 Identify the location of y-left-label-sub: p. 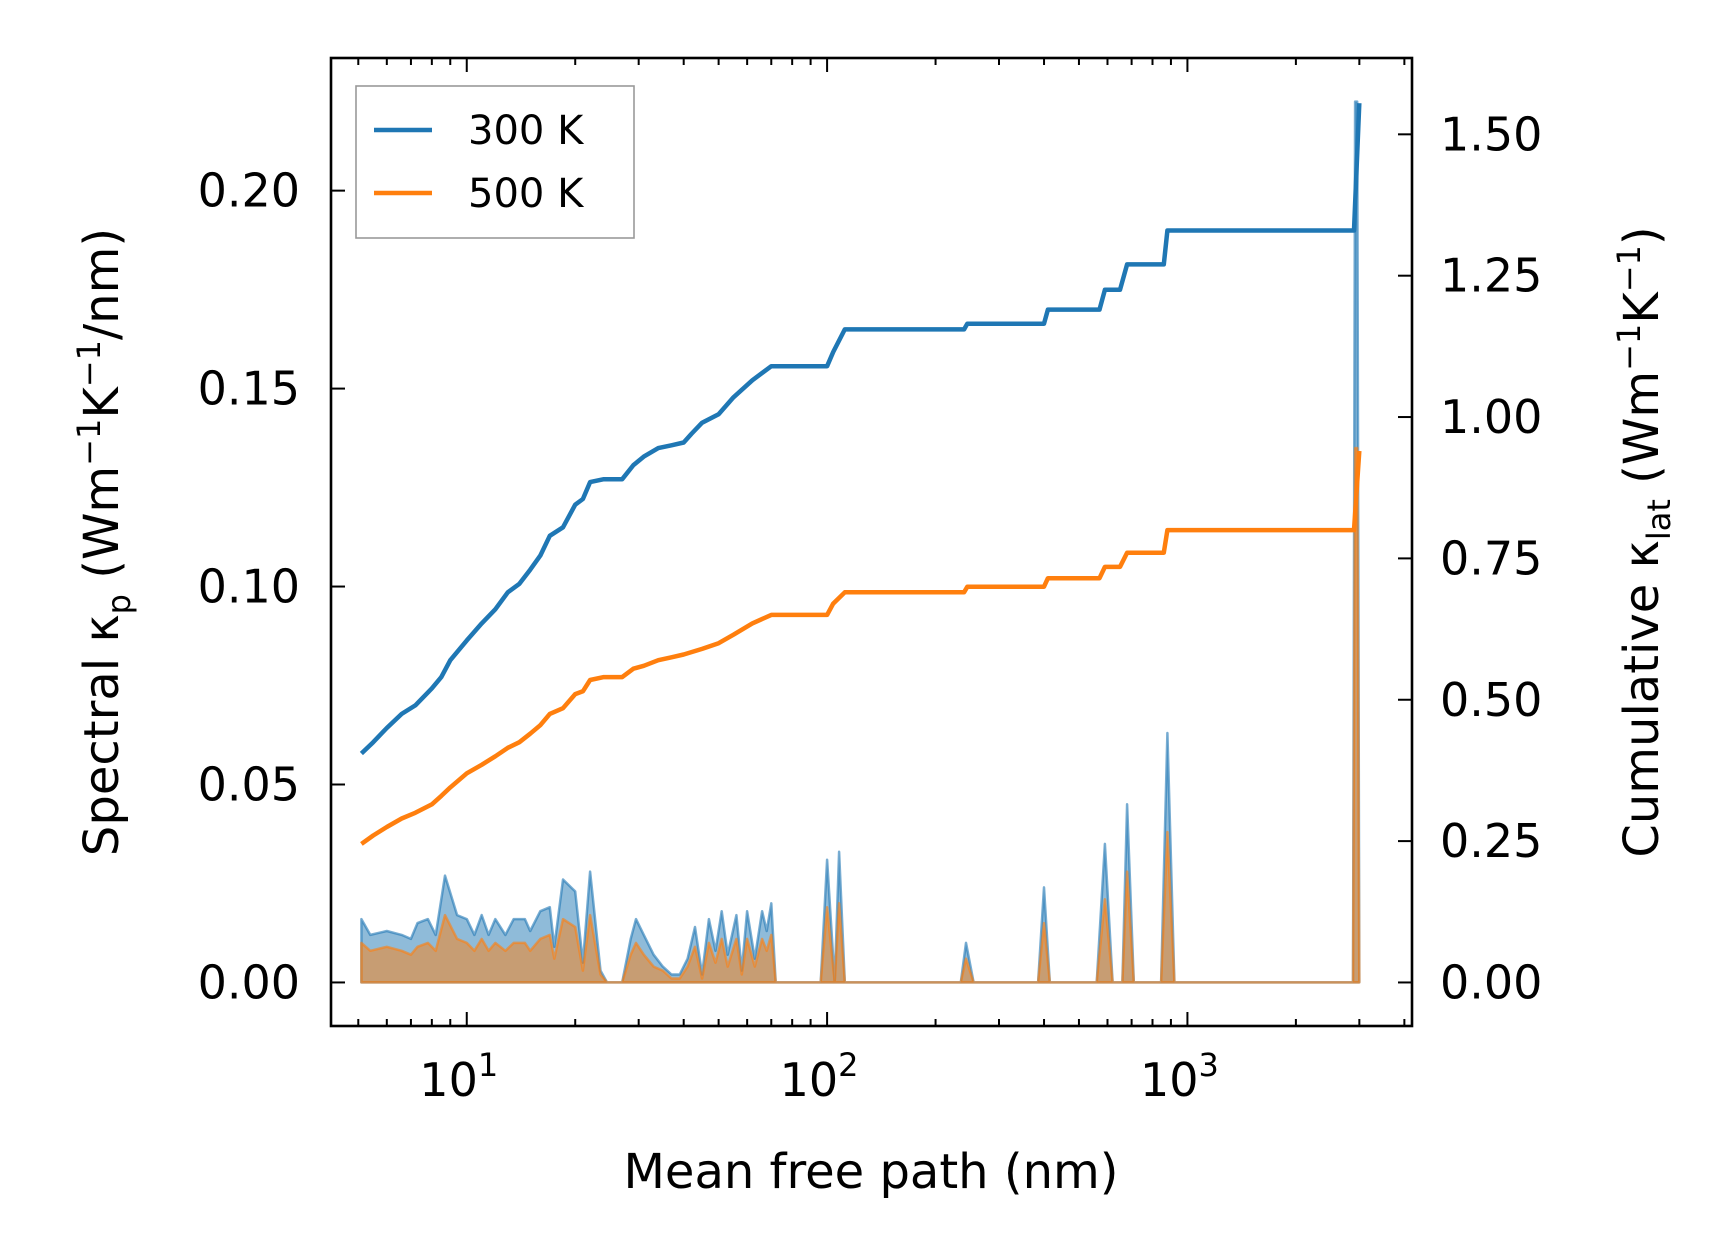
(119, 604).